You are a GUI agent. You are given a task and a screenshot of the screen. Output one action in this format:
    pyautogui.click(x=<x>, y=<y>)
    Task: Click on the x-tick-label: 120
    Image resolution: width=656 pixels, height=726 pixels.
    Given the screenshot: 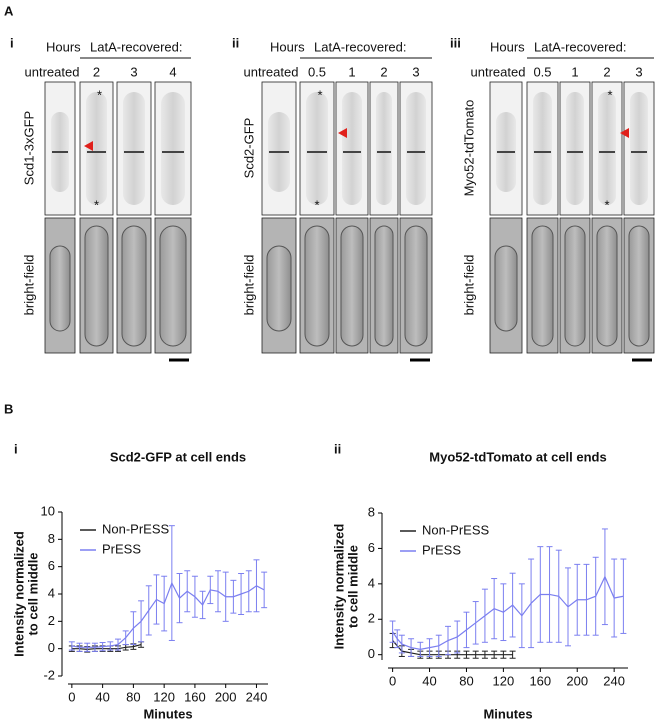 What is the action you would take?
    pyautogui.click(x=164, y=696)
    